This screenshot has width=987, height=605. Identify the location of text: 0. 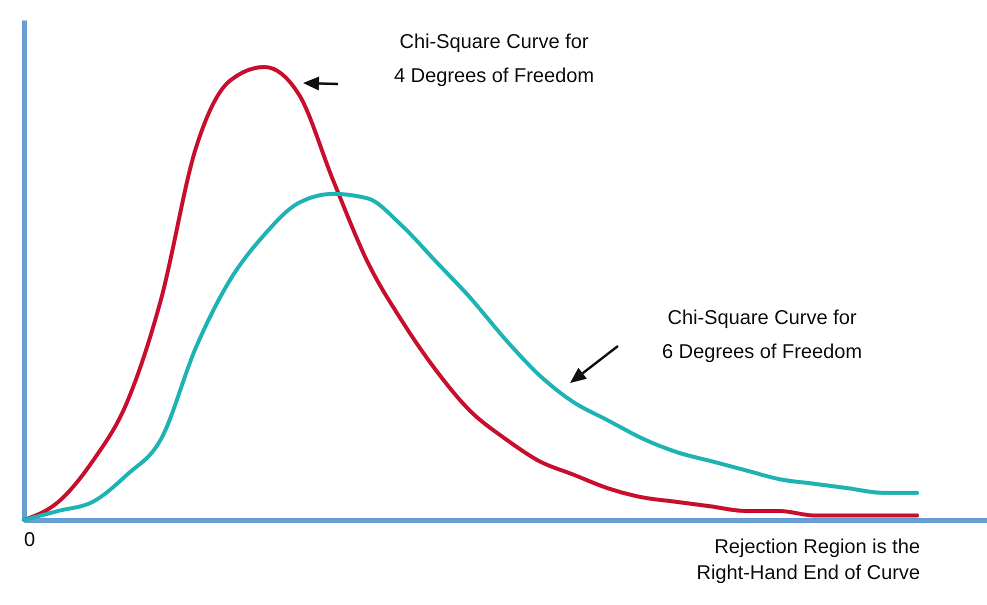
(30, 540).